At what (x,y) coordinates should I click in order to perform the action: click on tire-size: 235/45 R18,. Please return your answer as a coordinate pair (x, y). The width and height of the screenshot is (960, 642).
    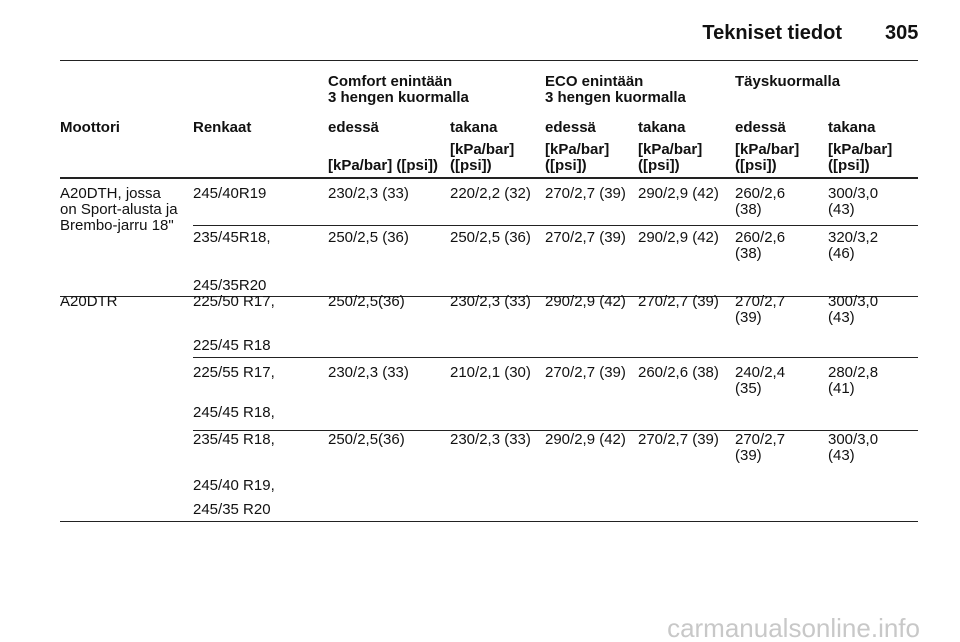
    Looking at the image, I should click on (234, 439).